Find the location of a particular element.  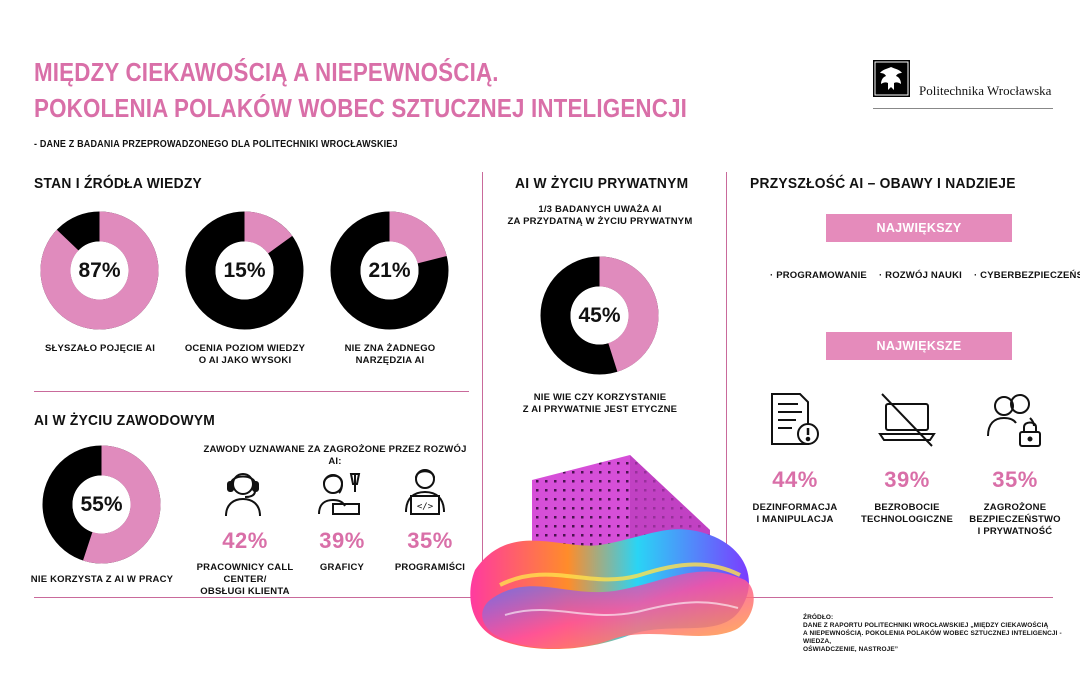

job-label-3: PROGRAMIŚCI is located at coordinates (430, 567).